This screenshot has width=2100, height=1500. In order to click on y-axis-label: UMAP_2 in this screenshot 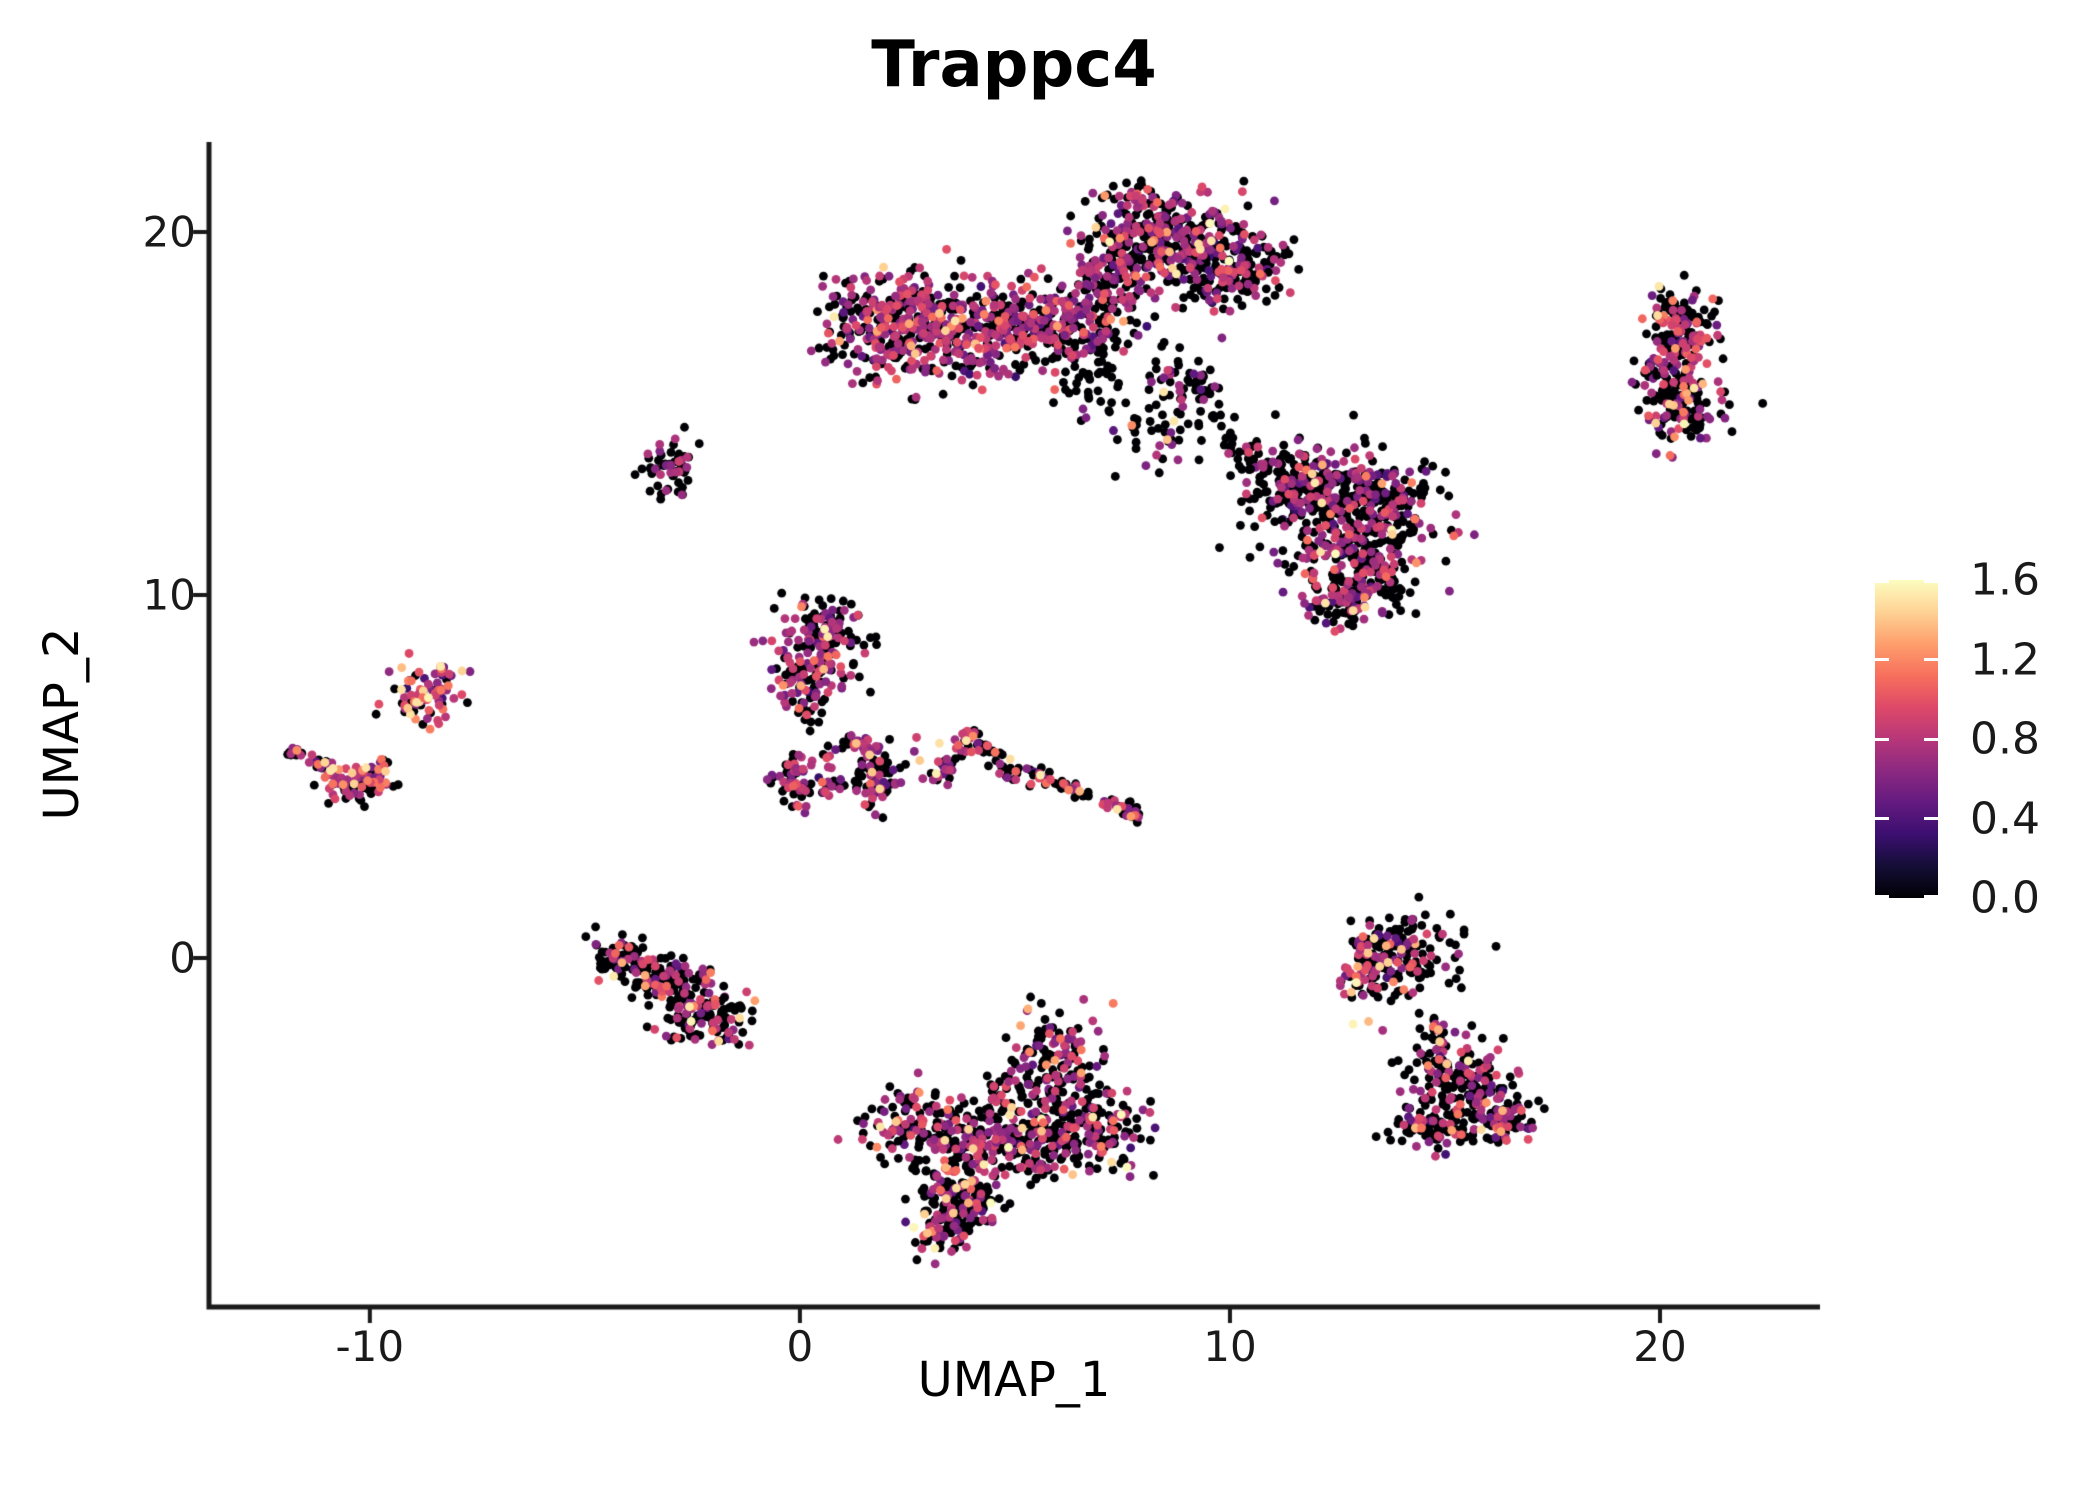, I will do `click(62, 724)`.